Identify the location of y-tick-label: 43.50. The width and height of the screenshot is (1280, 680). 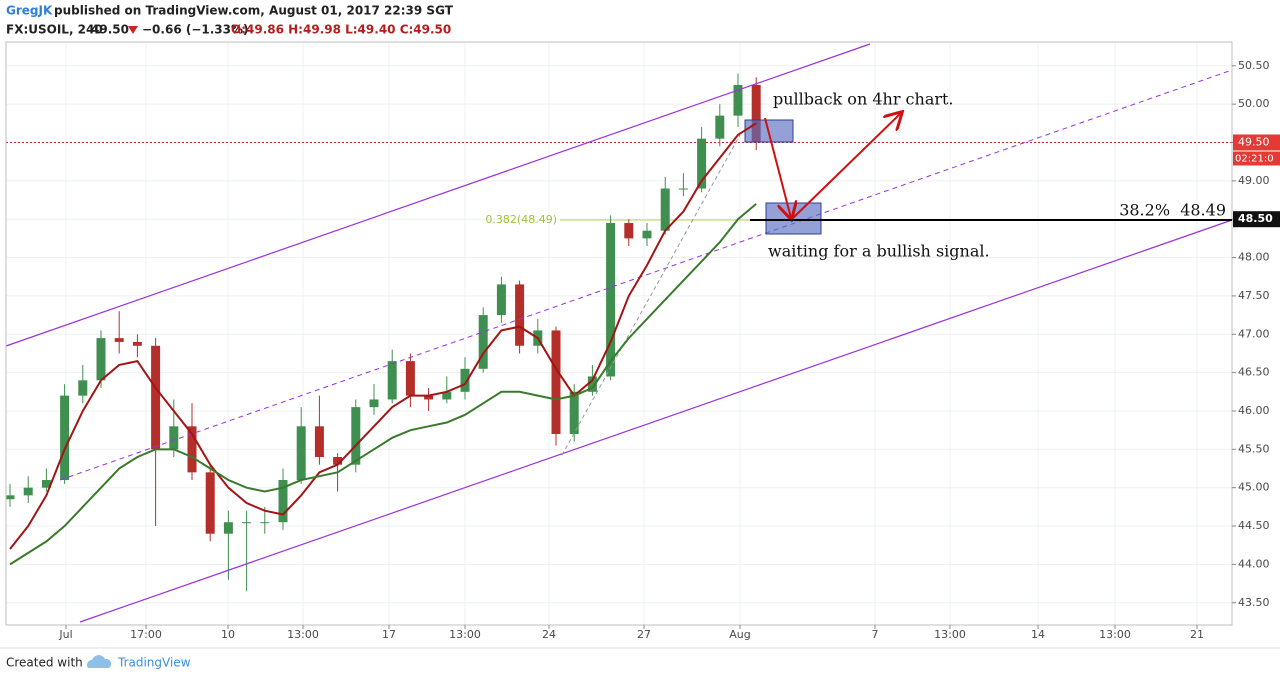
(1254, 602).